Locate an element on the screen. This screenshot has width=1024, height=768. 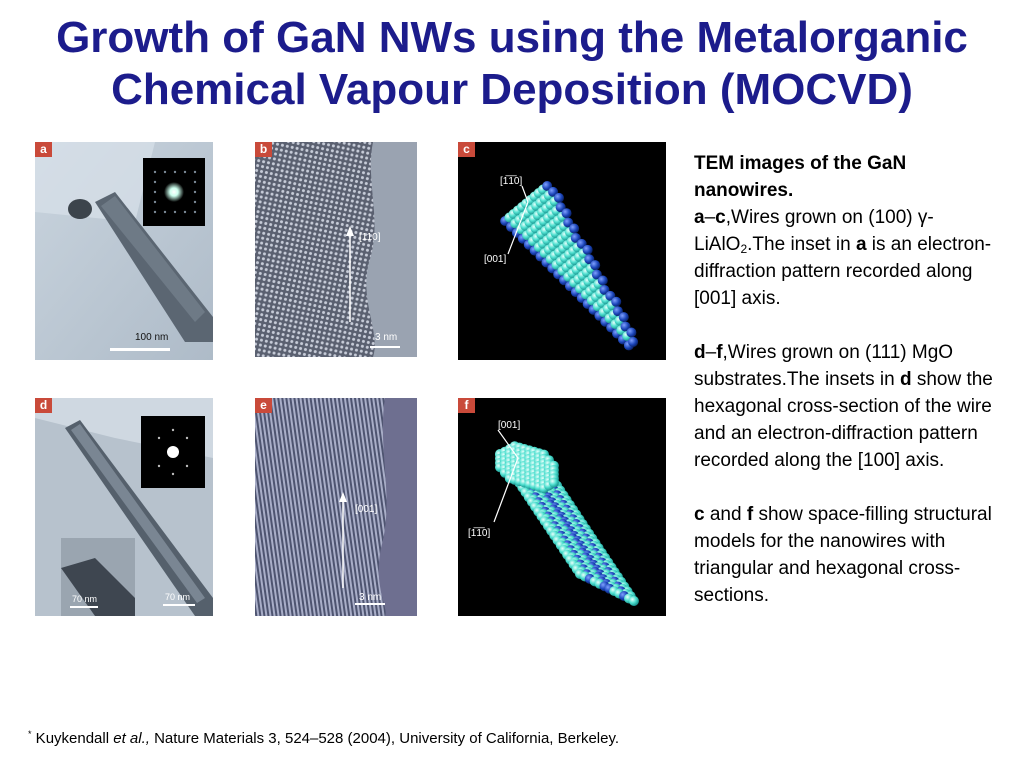
panel-e-hrtem-image is located at coordinates (336, 507).